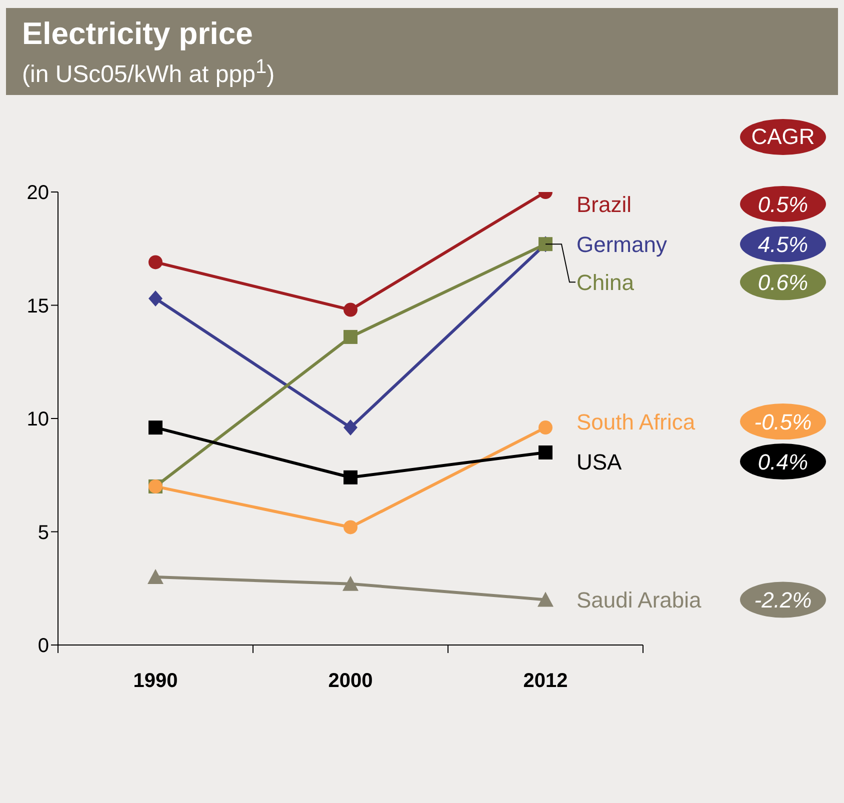 The width and height of the screenshot is (844, 803). I want to click on series-label: USA, so click(599, 461).